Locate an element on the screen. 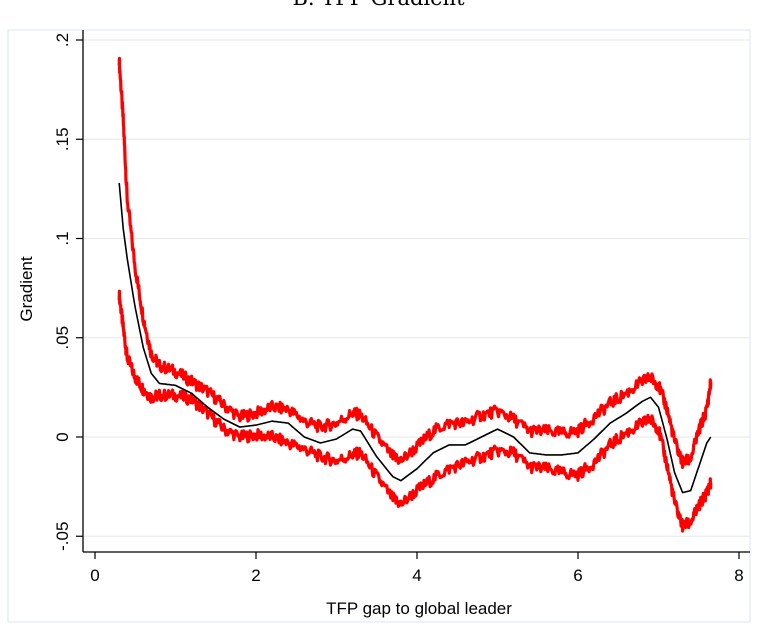  x-ticks: 0 2 4 6 8 is located at coordinates (417, 568).